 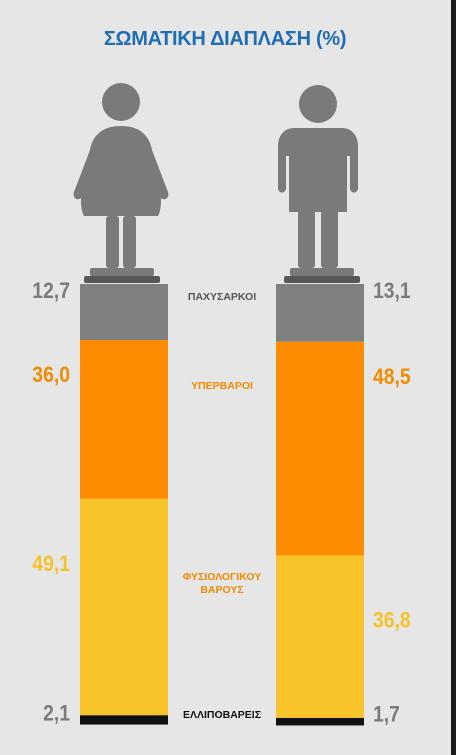 What do you see at coordinates (386, 714) in the screenshot?
I see `data-label: 1,7` at bounding box center [386, 714].